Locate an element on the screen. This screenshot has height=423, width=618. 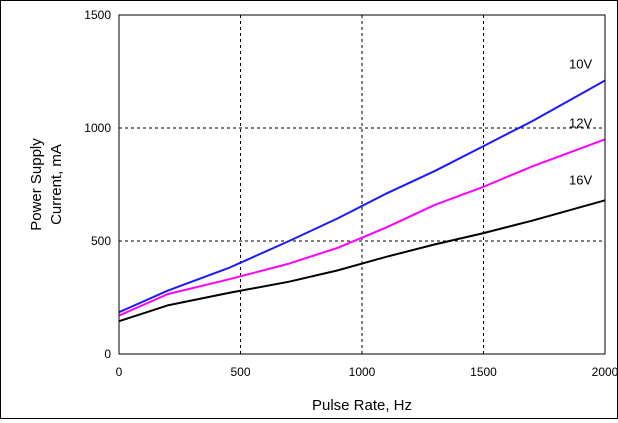
y-tick-label: 500 is located at coordinates (101, 241).